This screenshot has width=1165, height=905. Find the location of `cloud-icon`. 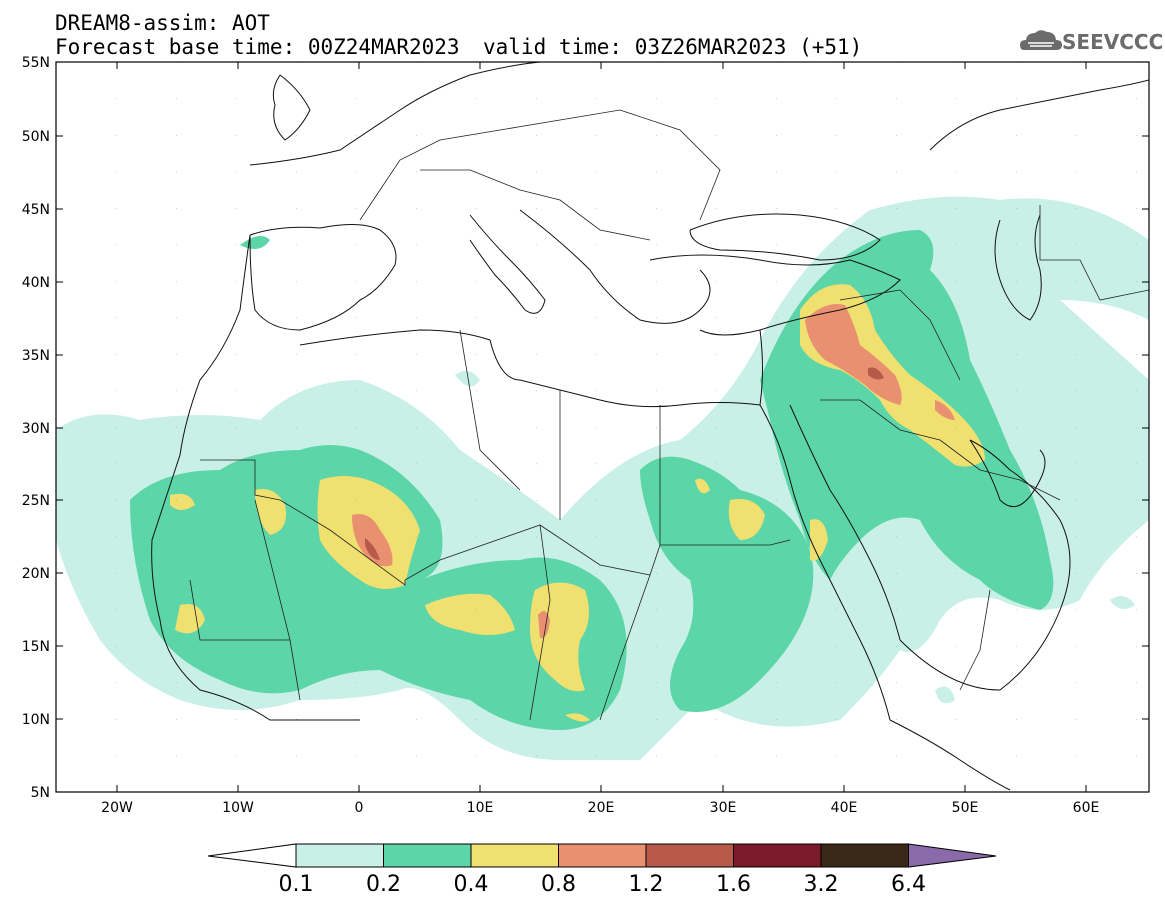

cloud-icon is located at coordinates (1041, 40).